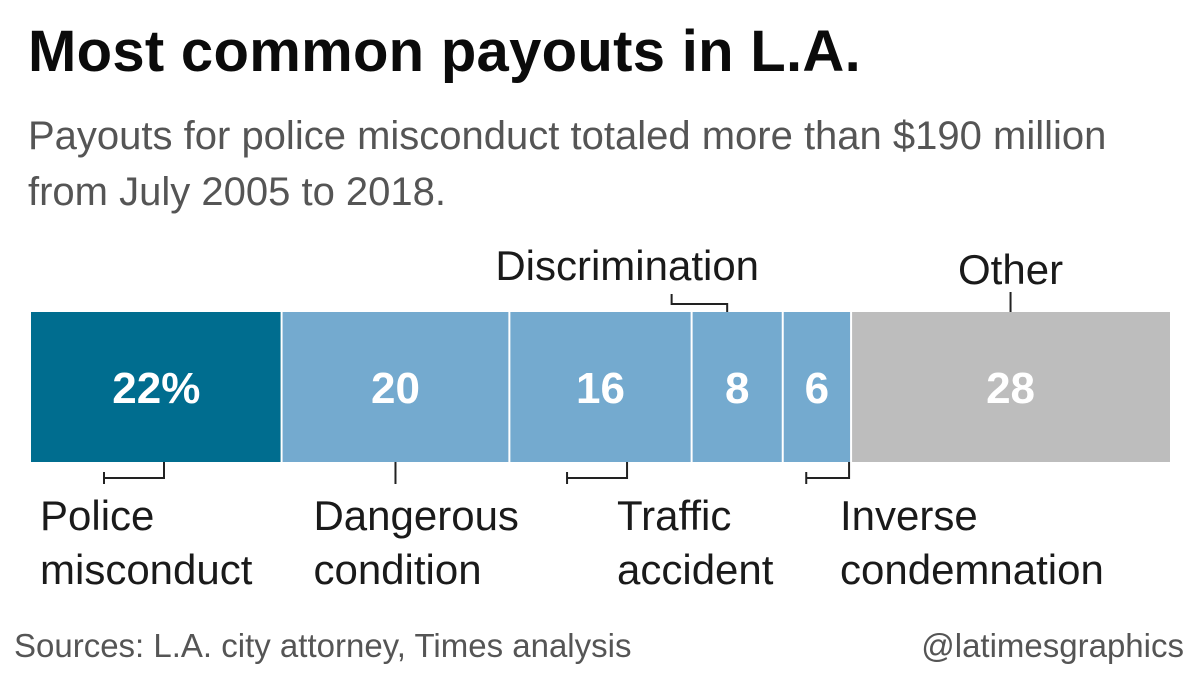  What do you see at coordinates (397, 569) in the screenshot?
I see `category-label-1-line-1: condition` at bounding box center [397, 569].